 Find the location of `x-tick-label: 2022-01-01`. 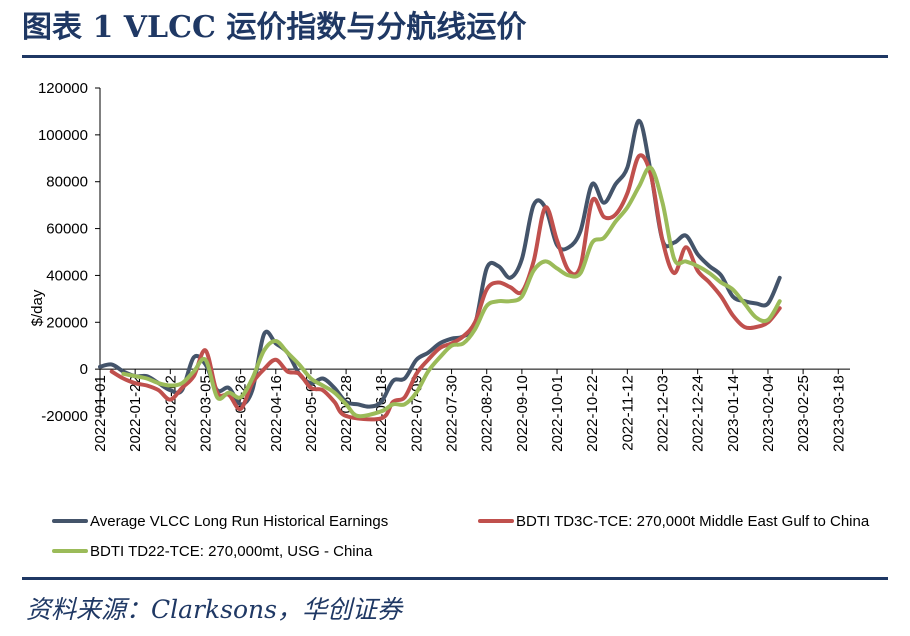

x-tick-label: 2022-01-01 is located at coordinates (100, 413).